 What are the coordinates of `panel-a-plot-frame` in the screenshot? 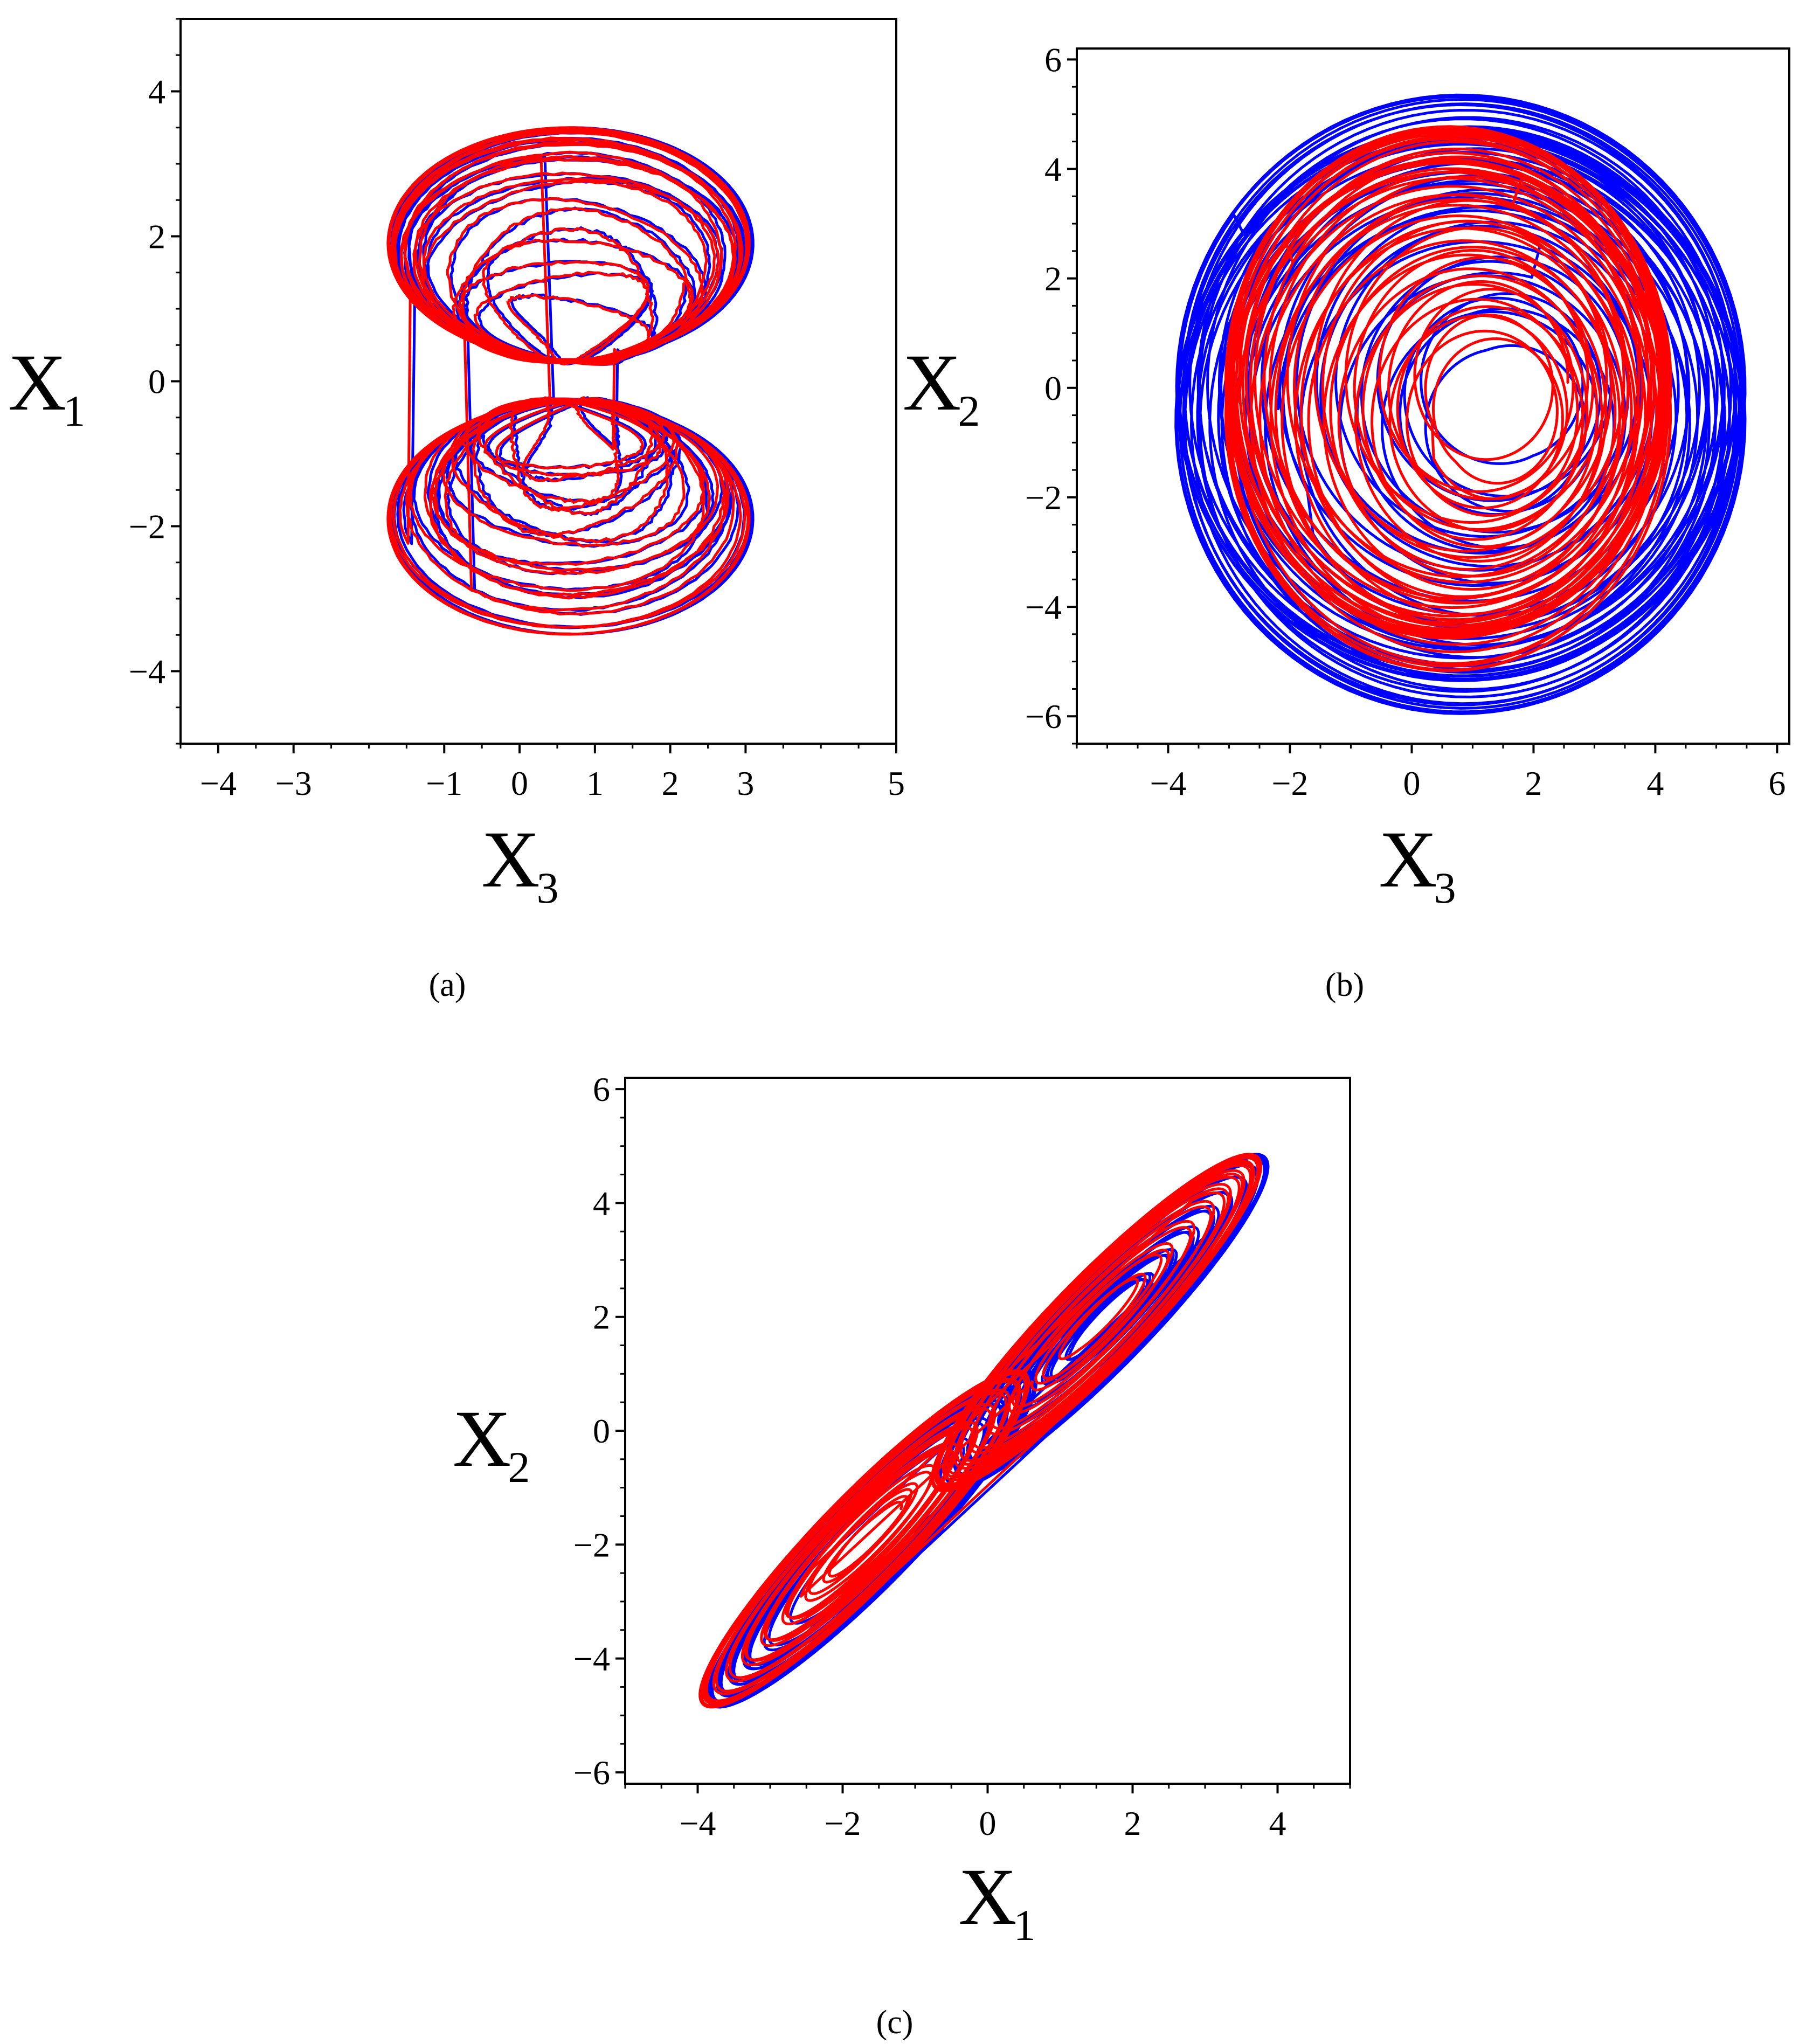 It's located at (538, 382).